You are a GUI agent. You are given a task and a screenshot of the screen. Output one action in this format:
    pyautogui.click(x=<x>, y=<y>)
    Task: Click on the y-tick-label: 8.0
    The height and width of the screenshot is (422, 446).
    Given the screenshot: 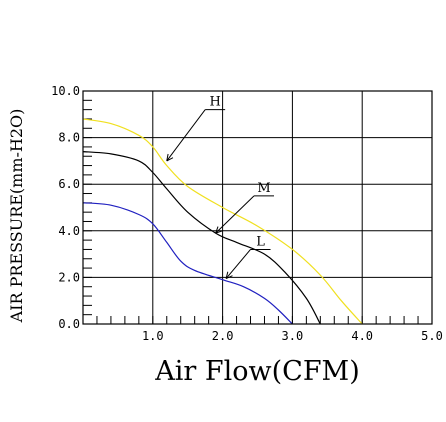 What is the action you would take?
    pyautogui.click(x=69, y=138)
    